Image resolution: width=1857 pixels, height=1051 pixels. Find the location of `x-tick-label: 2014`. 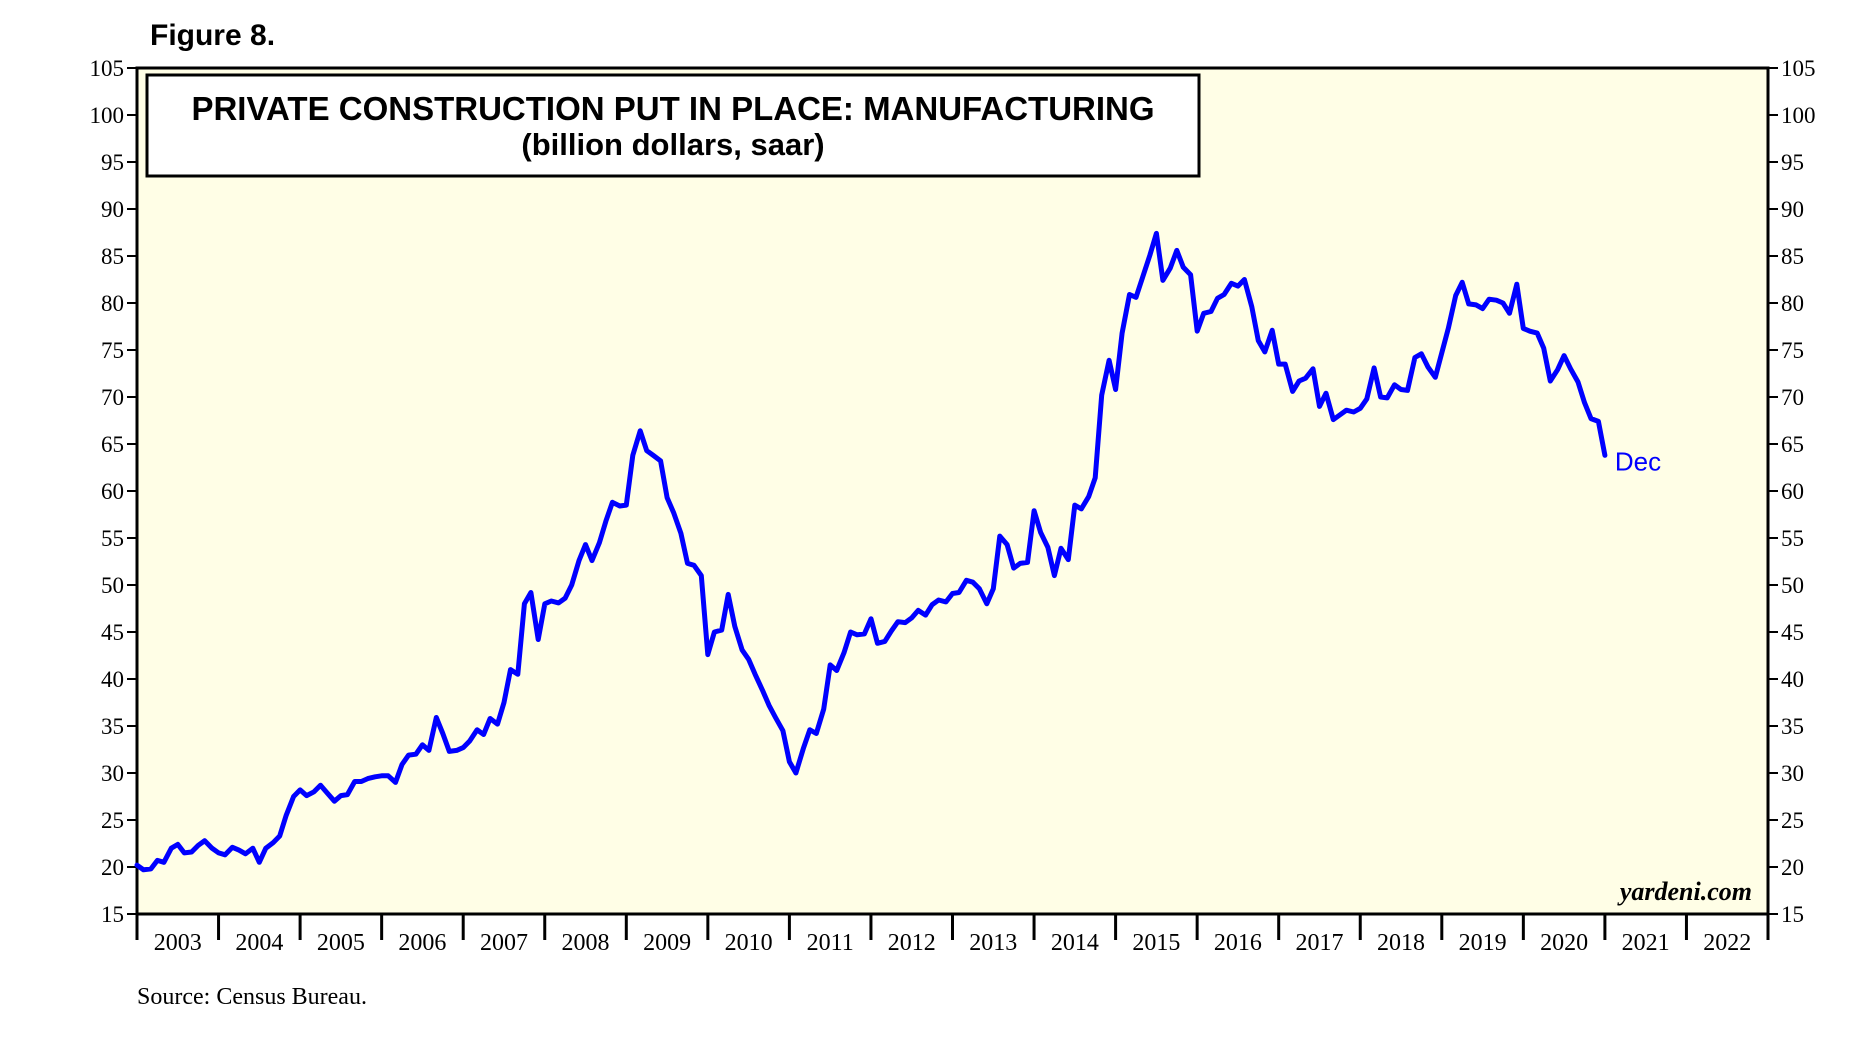

x-tick-label: 2014 is located at coordinates (1075, 943).